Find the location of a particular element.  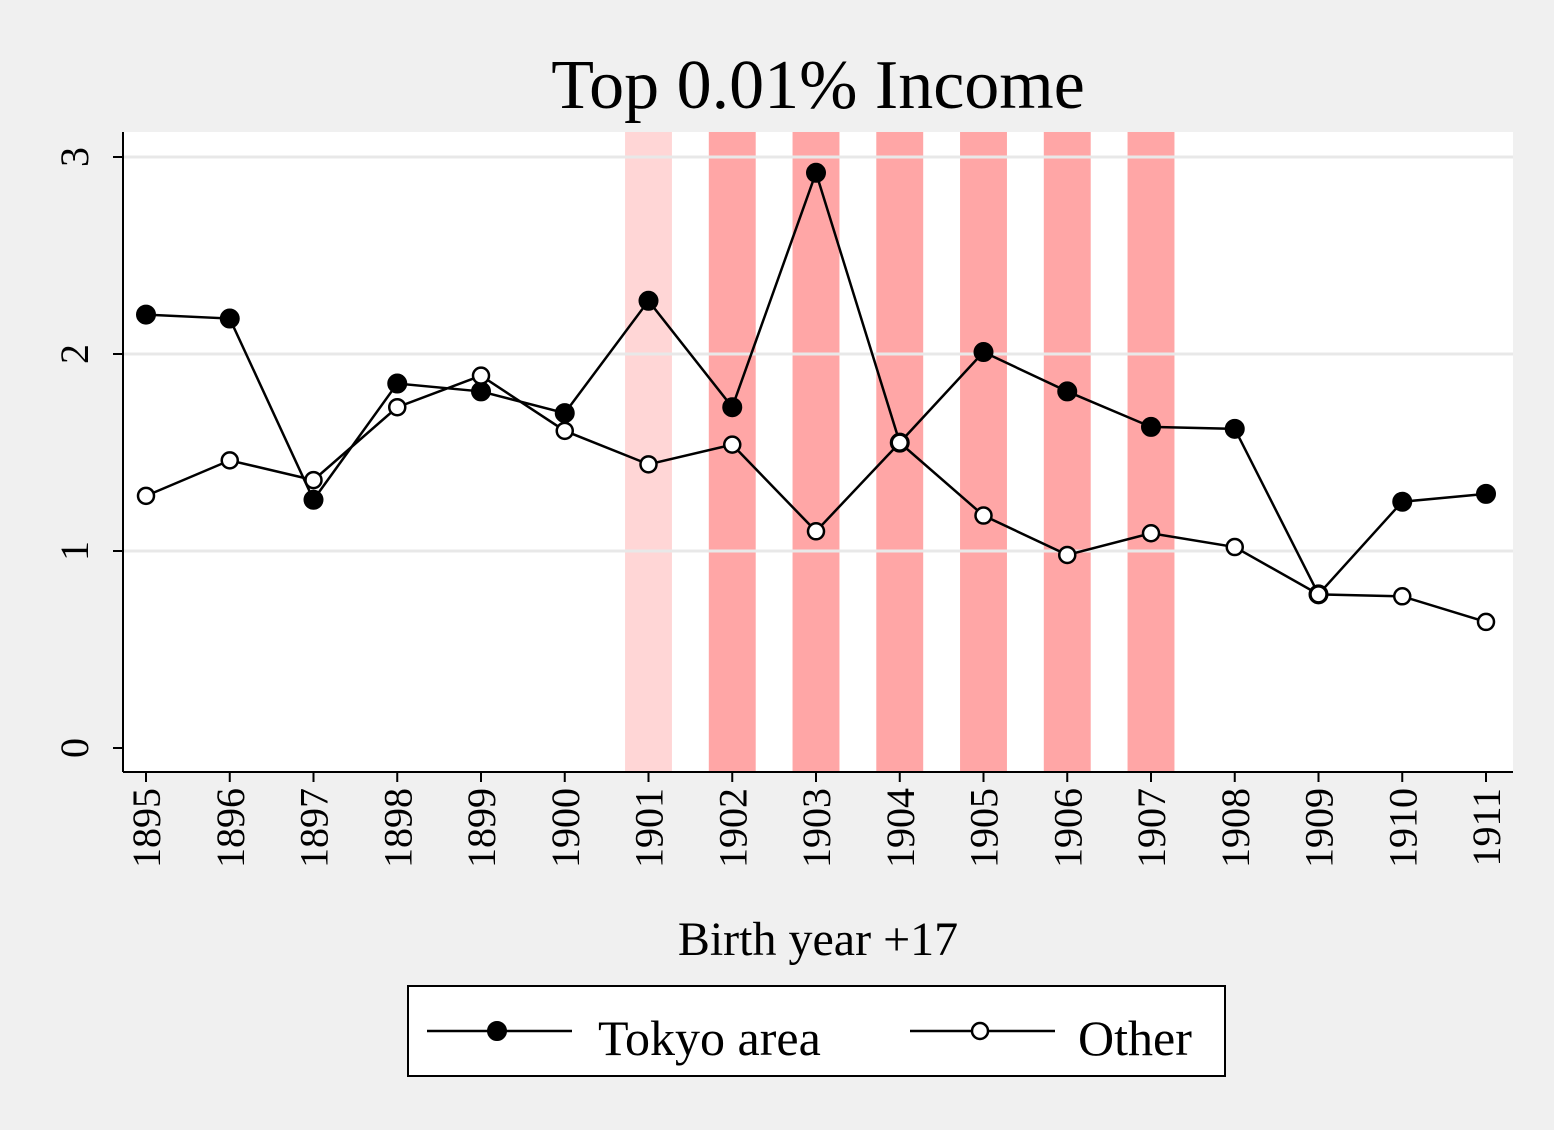

data-point-1-1911 is located at coordinates (1486, 622).